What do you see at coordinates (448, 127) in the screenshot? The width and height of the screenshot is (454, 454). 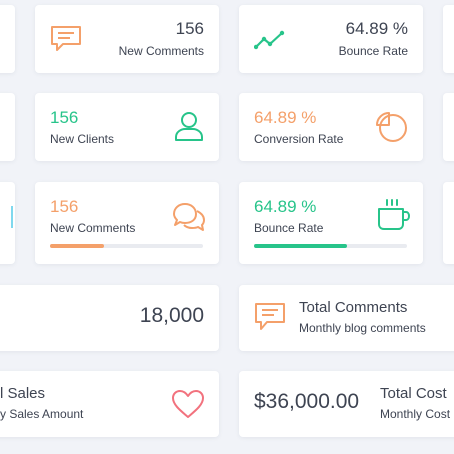 I see `partial-card-right-row2` at bounding box center [448, 127].